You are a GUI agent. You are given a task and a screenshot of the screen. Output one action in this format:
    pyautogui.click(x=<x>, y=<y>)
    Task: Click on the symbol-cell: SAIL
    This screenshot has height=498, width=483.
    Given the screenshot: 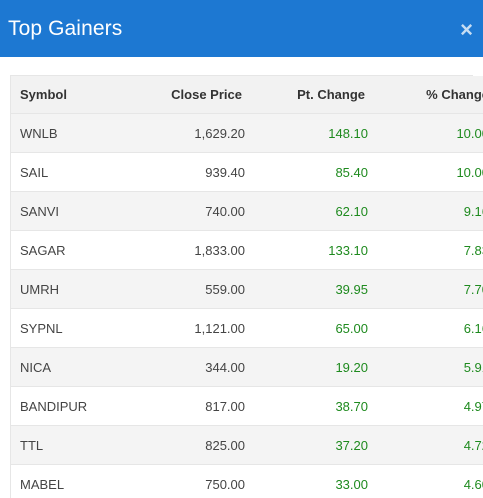 What is the action you would take?
    pyautogui.click(x=65, y=172)
    